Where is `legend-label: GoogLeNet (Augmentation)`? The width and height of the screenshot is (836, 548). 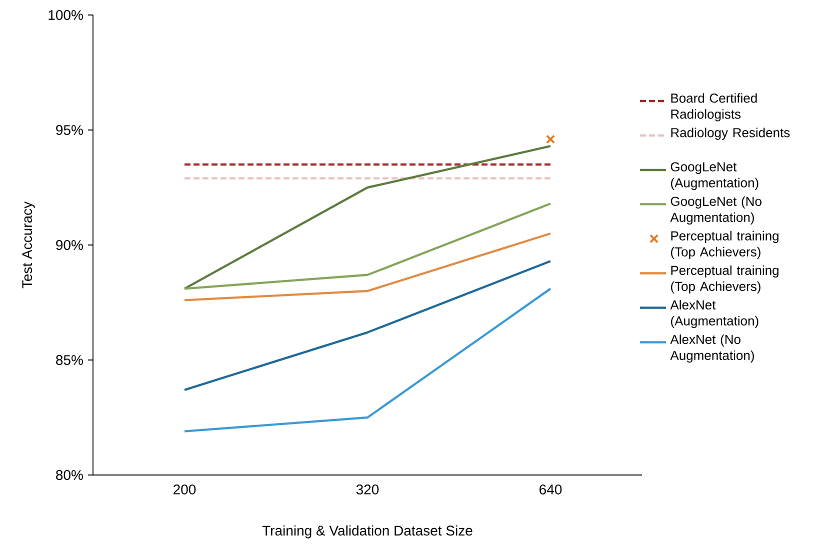 legend-label: GoogLeNet (Augmentation) is located at coordinates (714, 176).